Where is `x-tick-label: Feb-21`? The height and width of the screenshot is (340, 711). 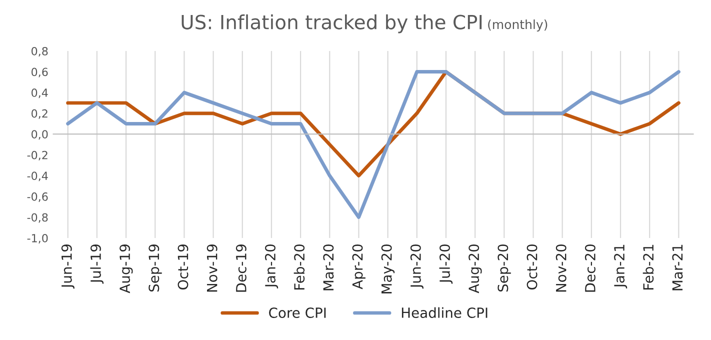
x-tick-label: Feb-21 is located at coordinates (648, 267).